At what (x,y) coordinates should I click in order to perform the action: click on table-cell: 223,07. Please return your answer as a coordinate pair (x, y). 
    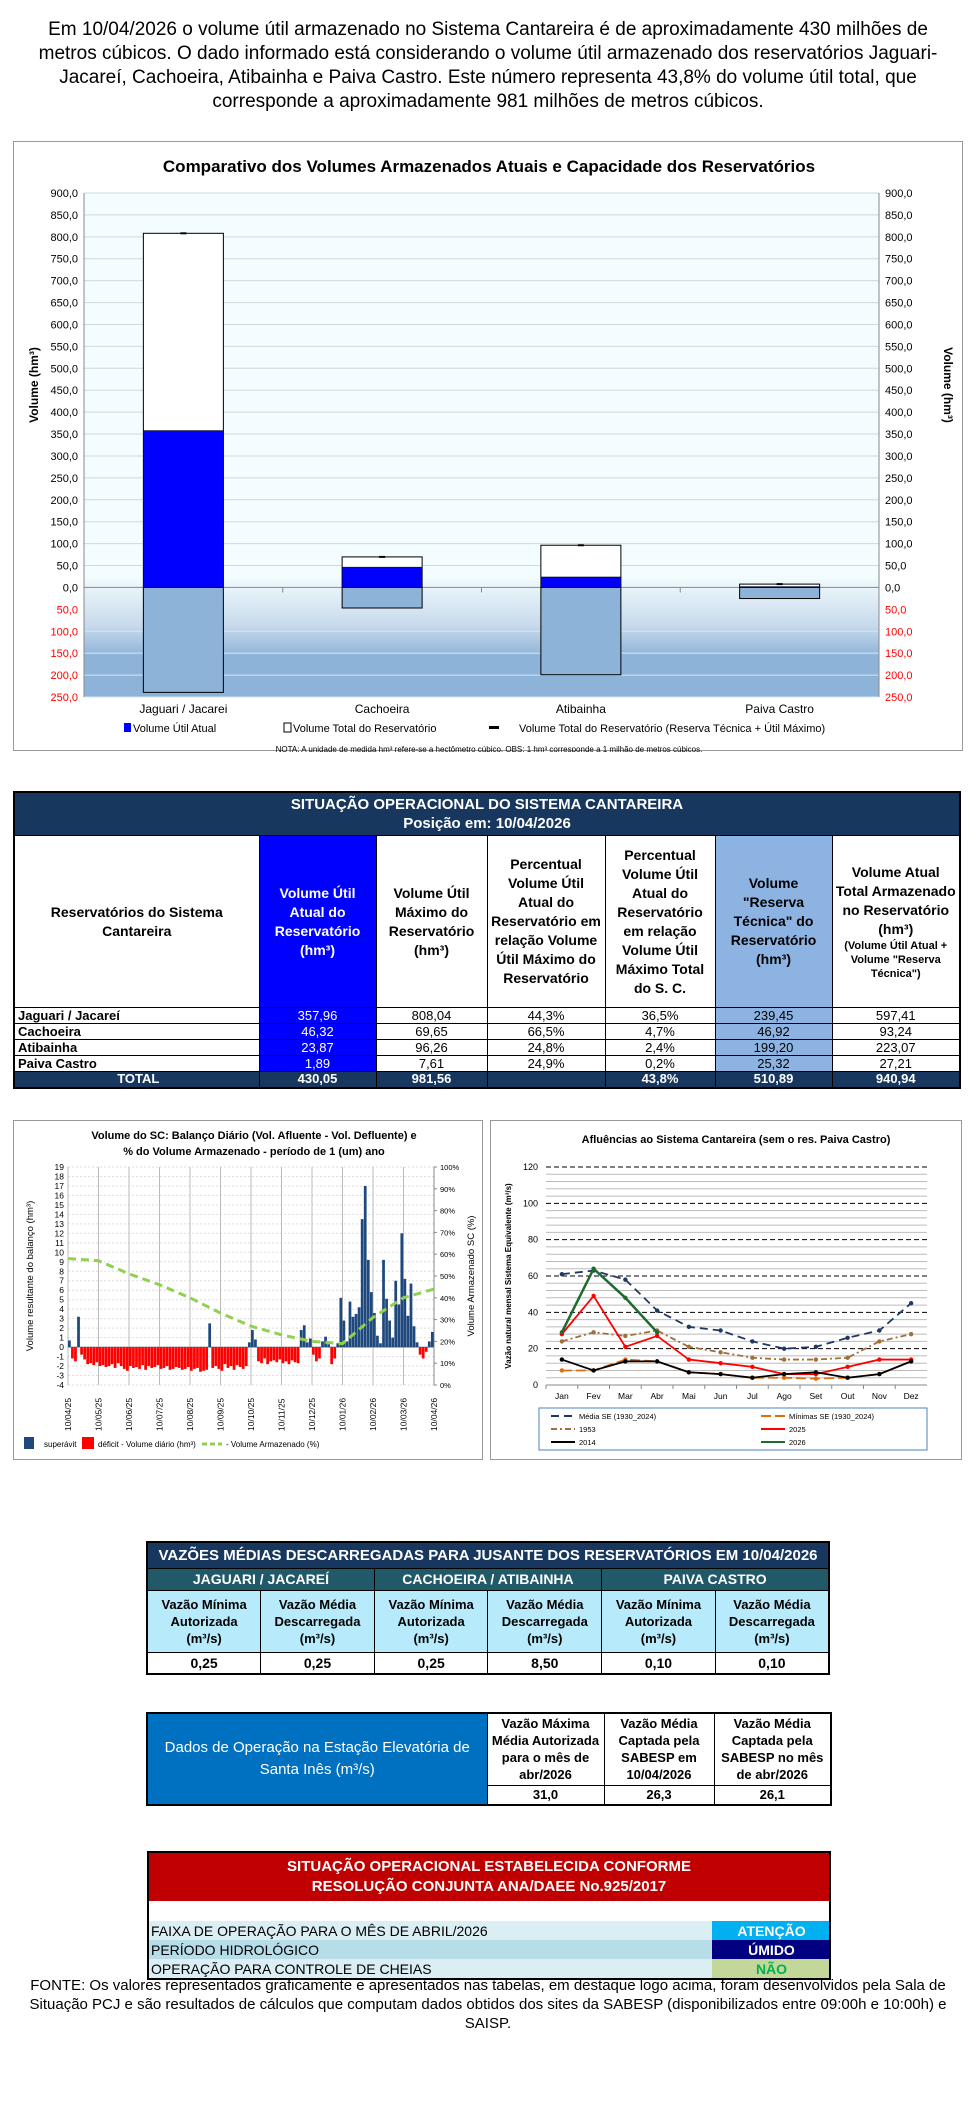
    Looking at the image, I should click on (896, 1047).